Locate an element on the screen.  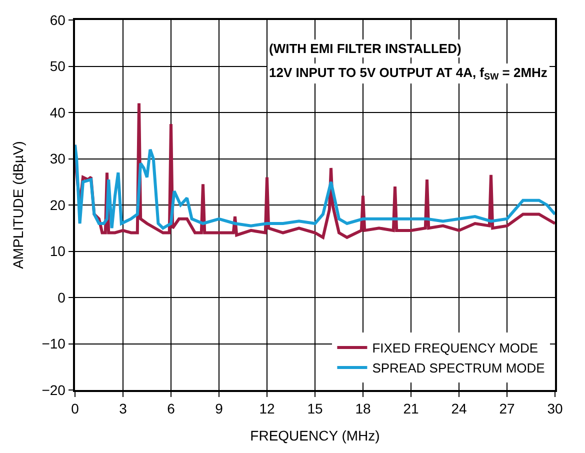
y-tick-label: 0 is located at coordinates (62, 297).